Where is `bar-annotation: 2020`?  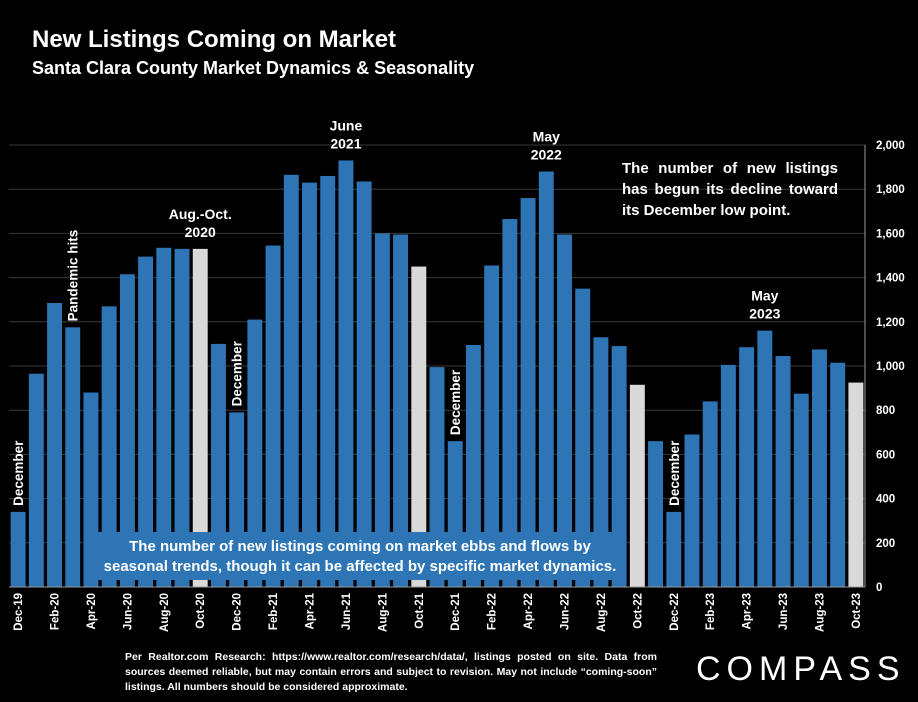 bar-annotation: 2020 is located at coordinates (200, 232).